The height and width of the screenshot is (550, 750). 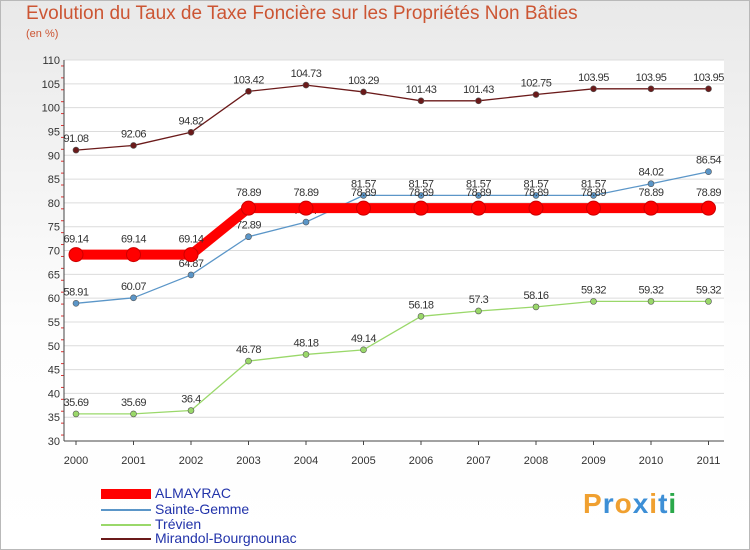 I want to click on point-almayrac-2000, so click(x=76, y=255).